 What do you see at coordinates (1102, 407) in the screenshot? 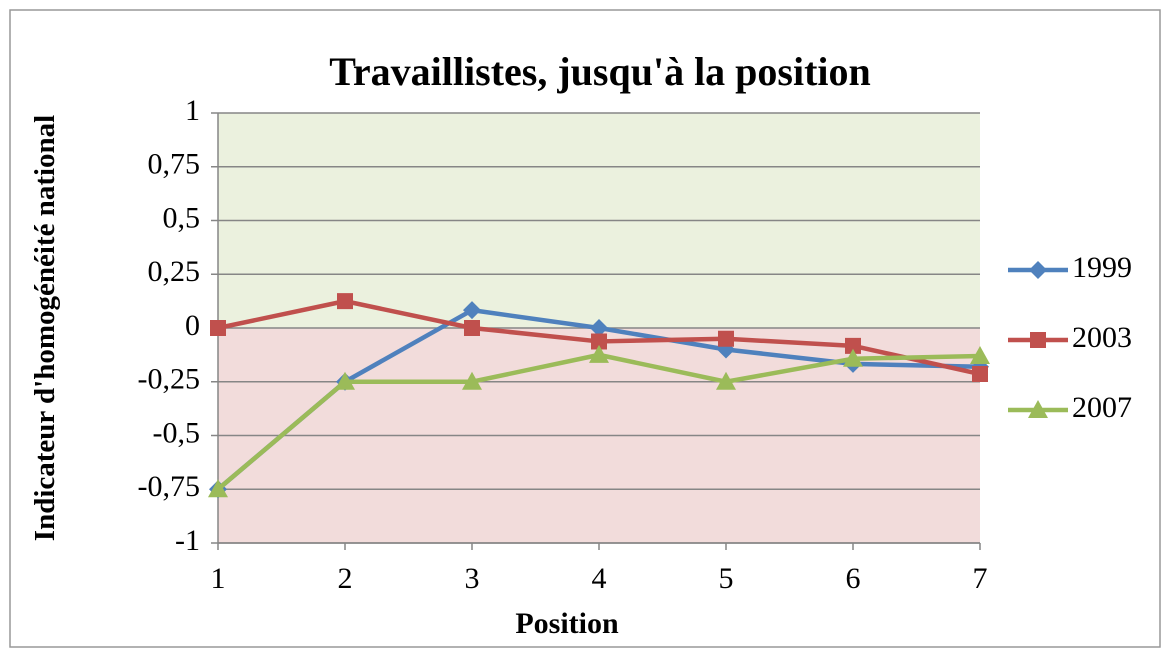
I see `legend-label: 2007` at bounding box center [1102, 407].